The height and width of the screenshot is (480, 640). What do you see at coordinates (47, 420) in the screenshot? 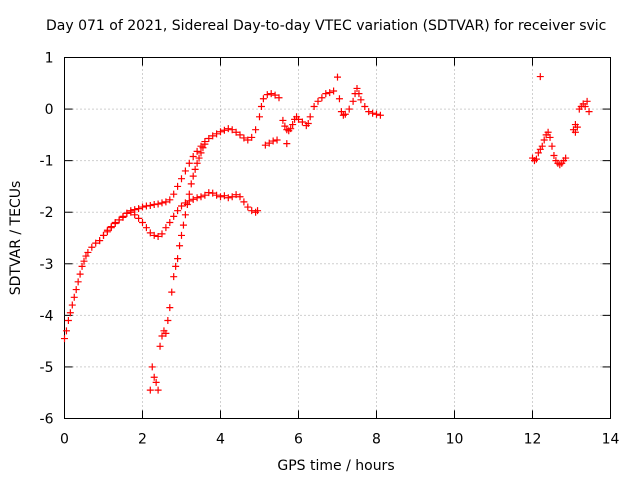
I see `y-tick-label: -6` at bounding box center [47, 420].